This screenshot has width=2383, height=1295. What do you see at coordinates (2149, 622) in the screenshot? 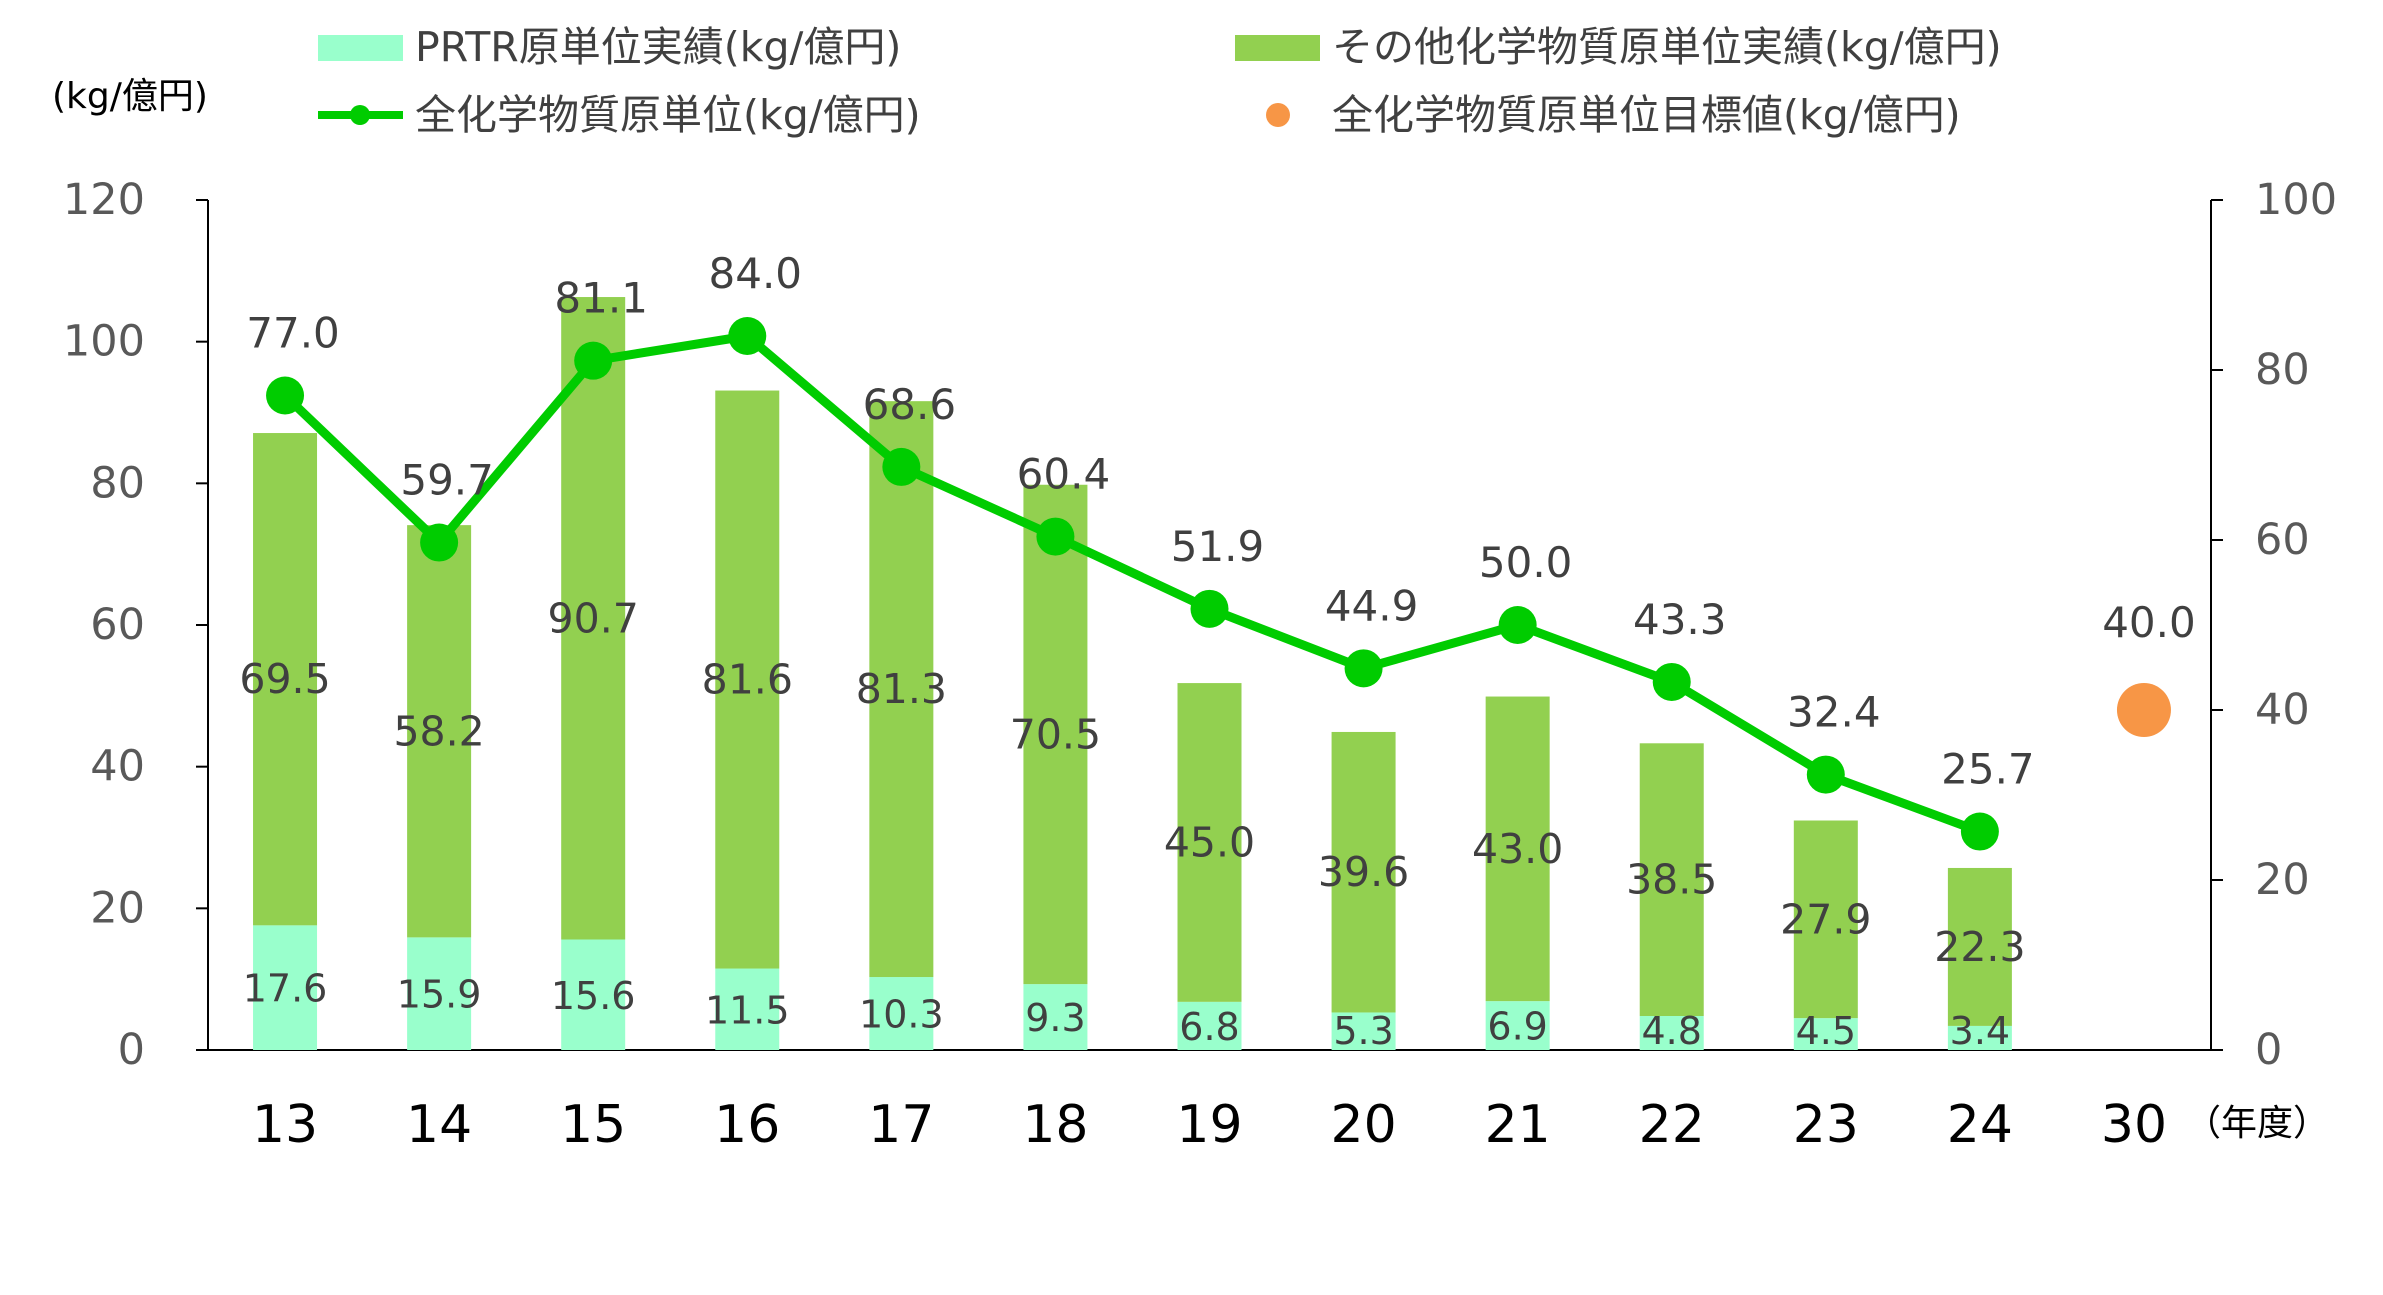
I see `target-value-label: 40.0` at bounding box center [2149, 622].